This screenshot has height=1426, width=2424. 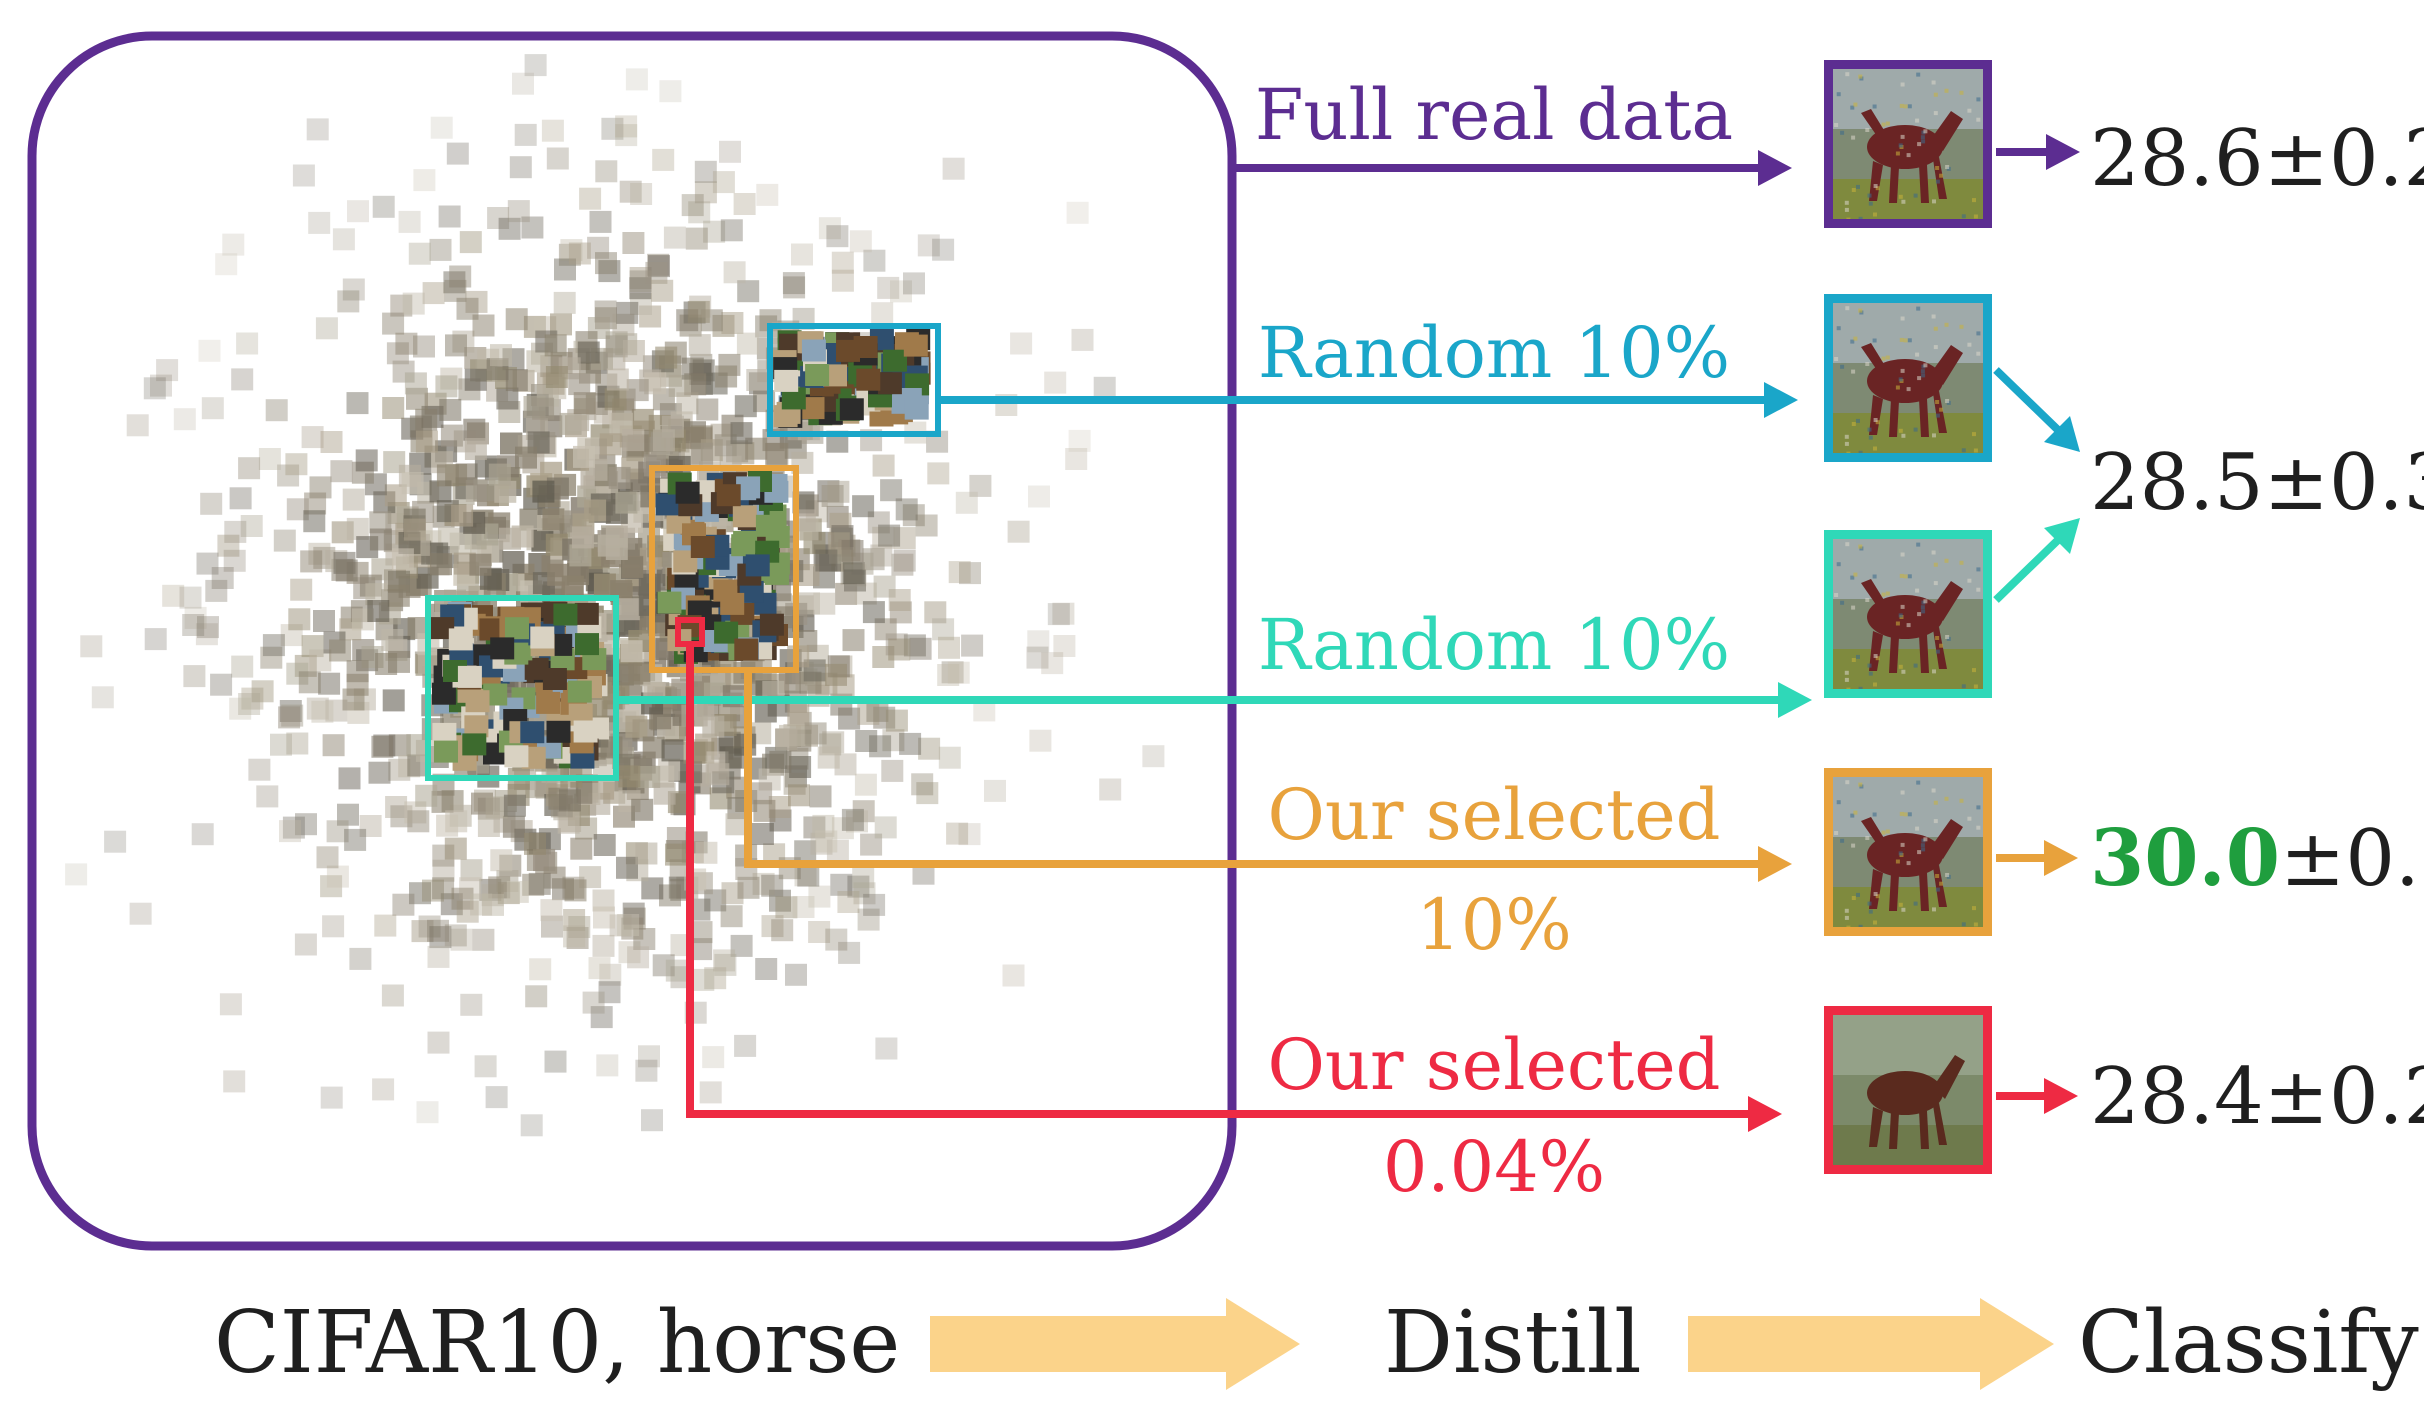 What do you see at coordinates (1494, 815) in the screenshot?
I see `branch-label-selected-line1: Our selected` at bounding box center [1494, 815].